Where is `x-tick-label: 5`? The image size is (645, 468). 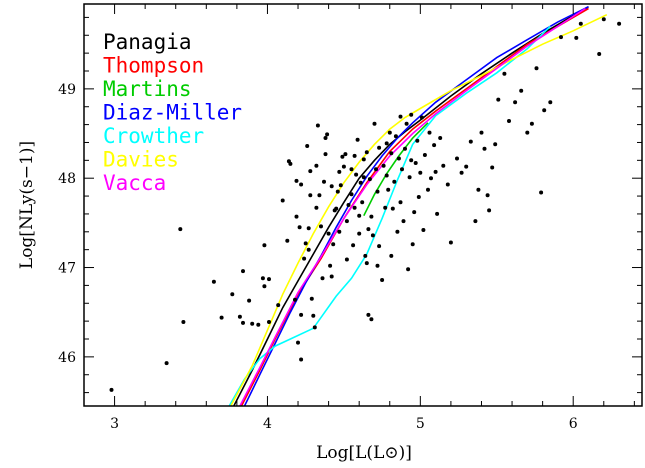 x-tick-label: 5 is located at coordinates (420, 424).